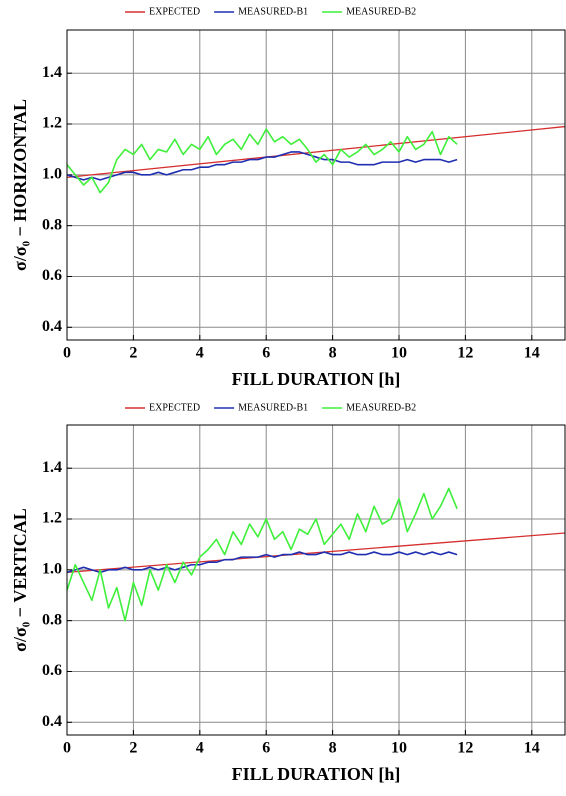 This screenshot has width=566, height=796. What do you see at coordinates (20, 580) in the screenshot?
I see `y-axis-label: σ/σ₀ − VERTICAL` at bounding box center [20, 580].